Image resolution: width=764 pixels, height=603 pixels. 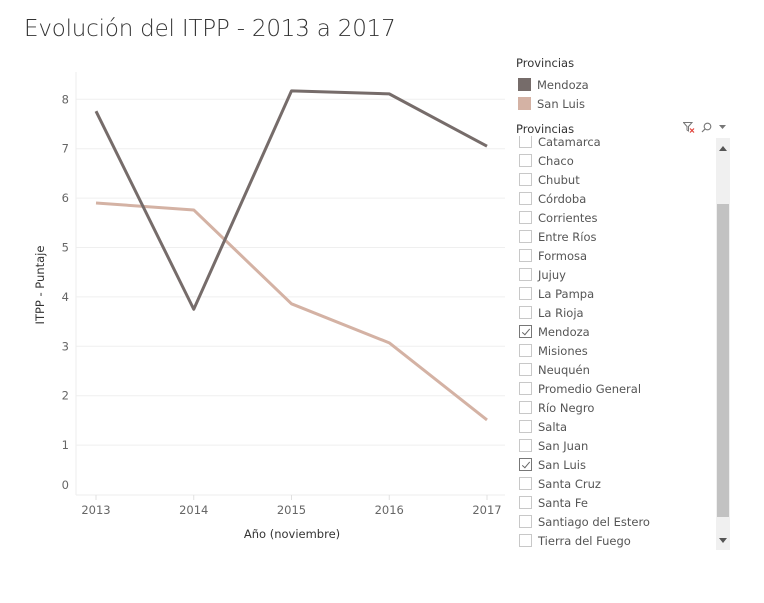 I want to click on scroll-up-icon, so click(x=723, y=148).